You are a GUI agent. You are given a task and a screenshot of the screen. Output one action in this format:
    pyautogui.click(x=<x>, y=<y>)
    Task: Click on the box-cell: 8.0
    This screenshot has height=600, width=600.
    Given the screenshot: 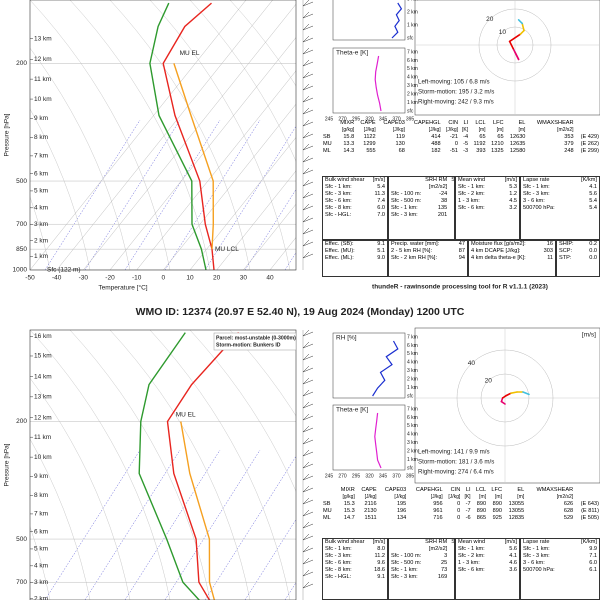 What is the action you would take?
    pyautogui.click(x=381, y=549)
    